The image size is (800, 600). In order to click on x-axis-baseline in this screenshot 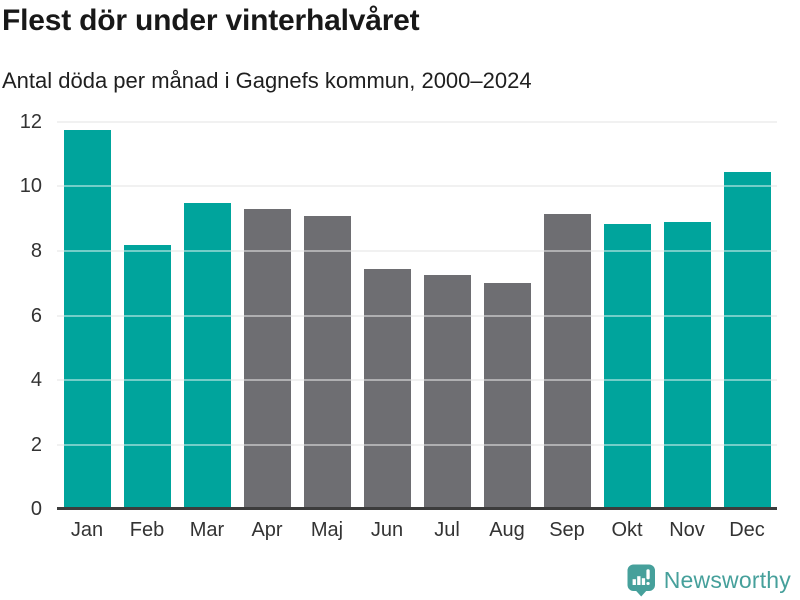, I will do `click(417, 508)`.